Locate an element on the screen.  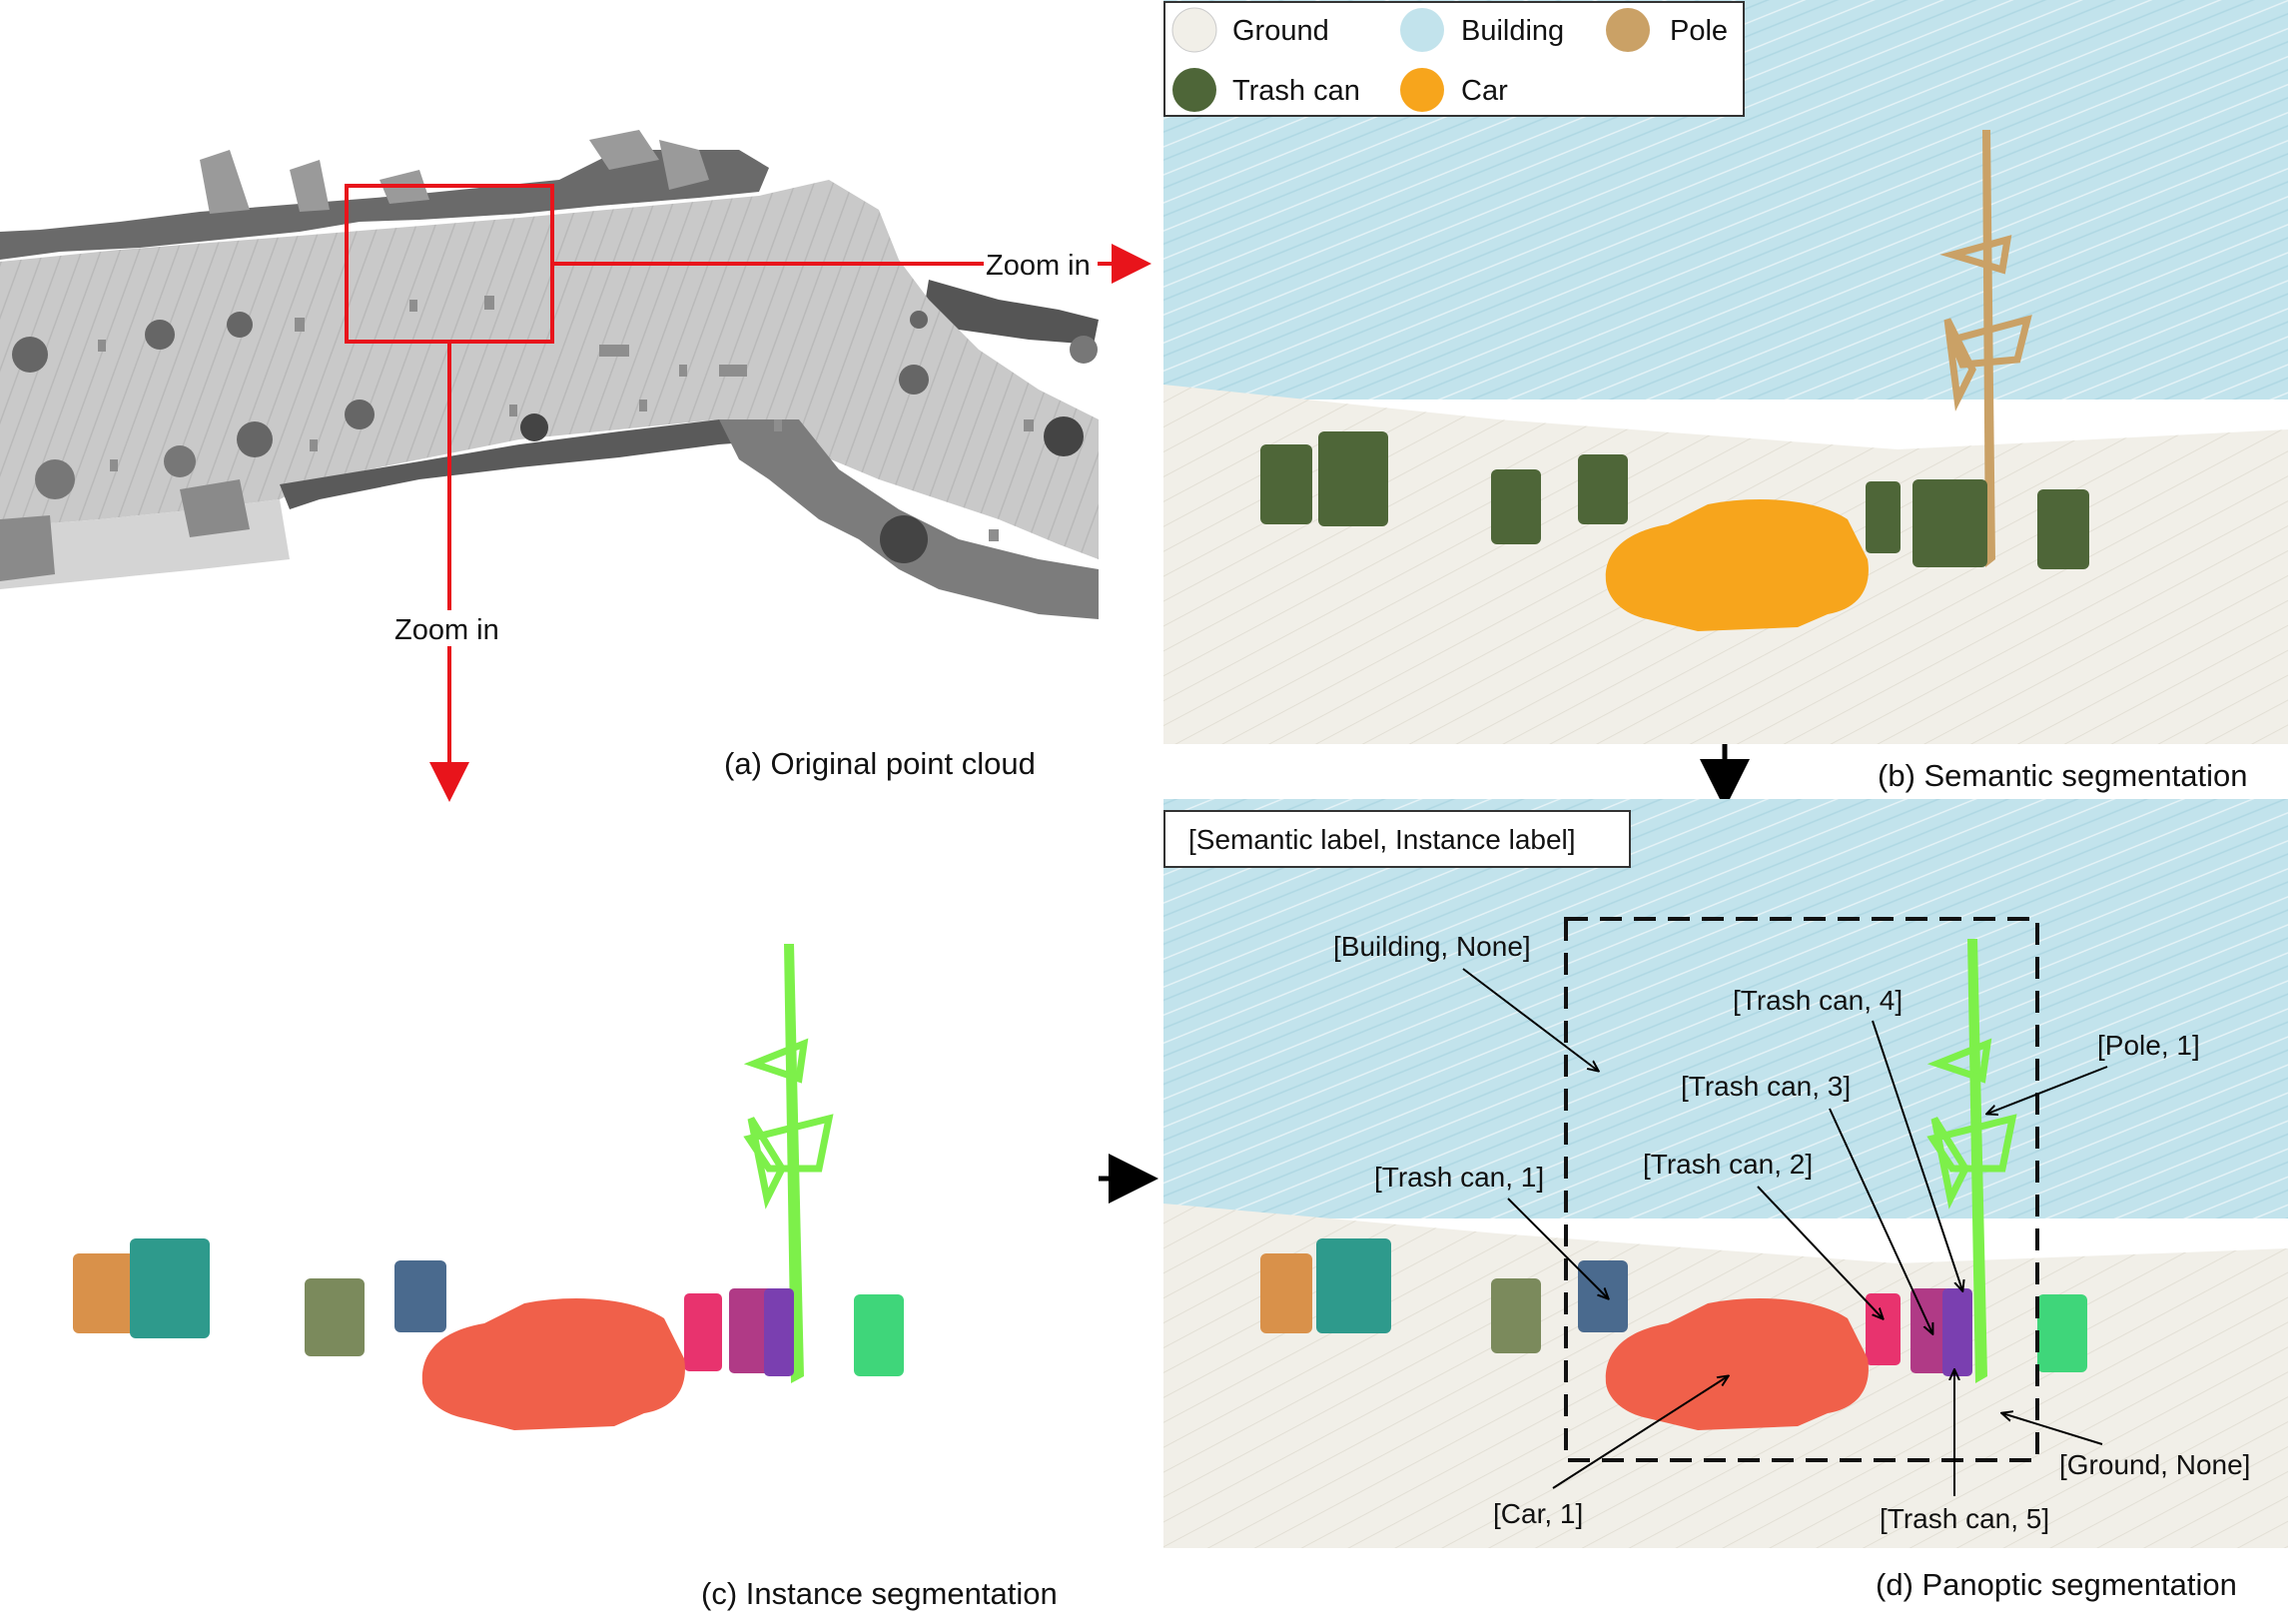
legend-item-trash-can: Trash can is located at coordinates (1266, 90).